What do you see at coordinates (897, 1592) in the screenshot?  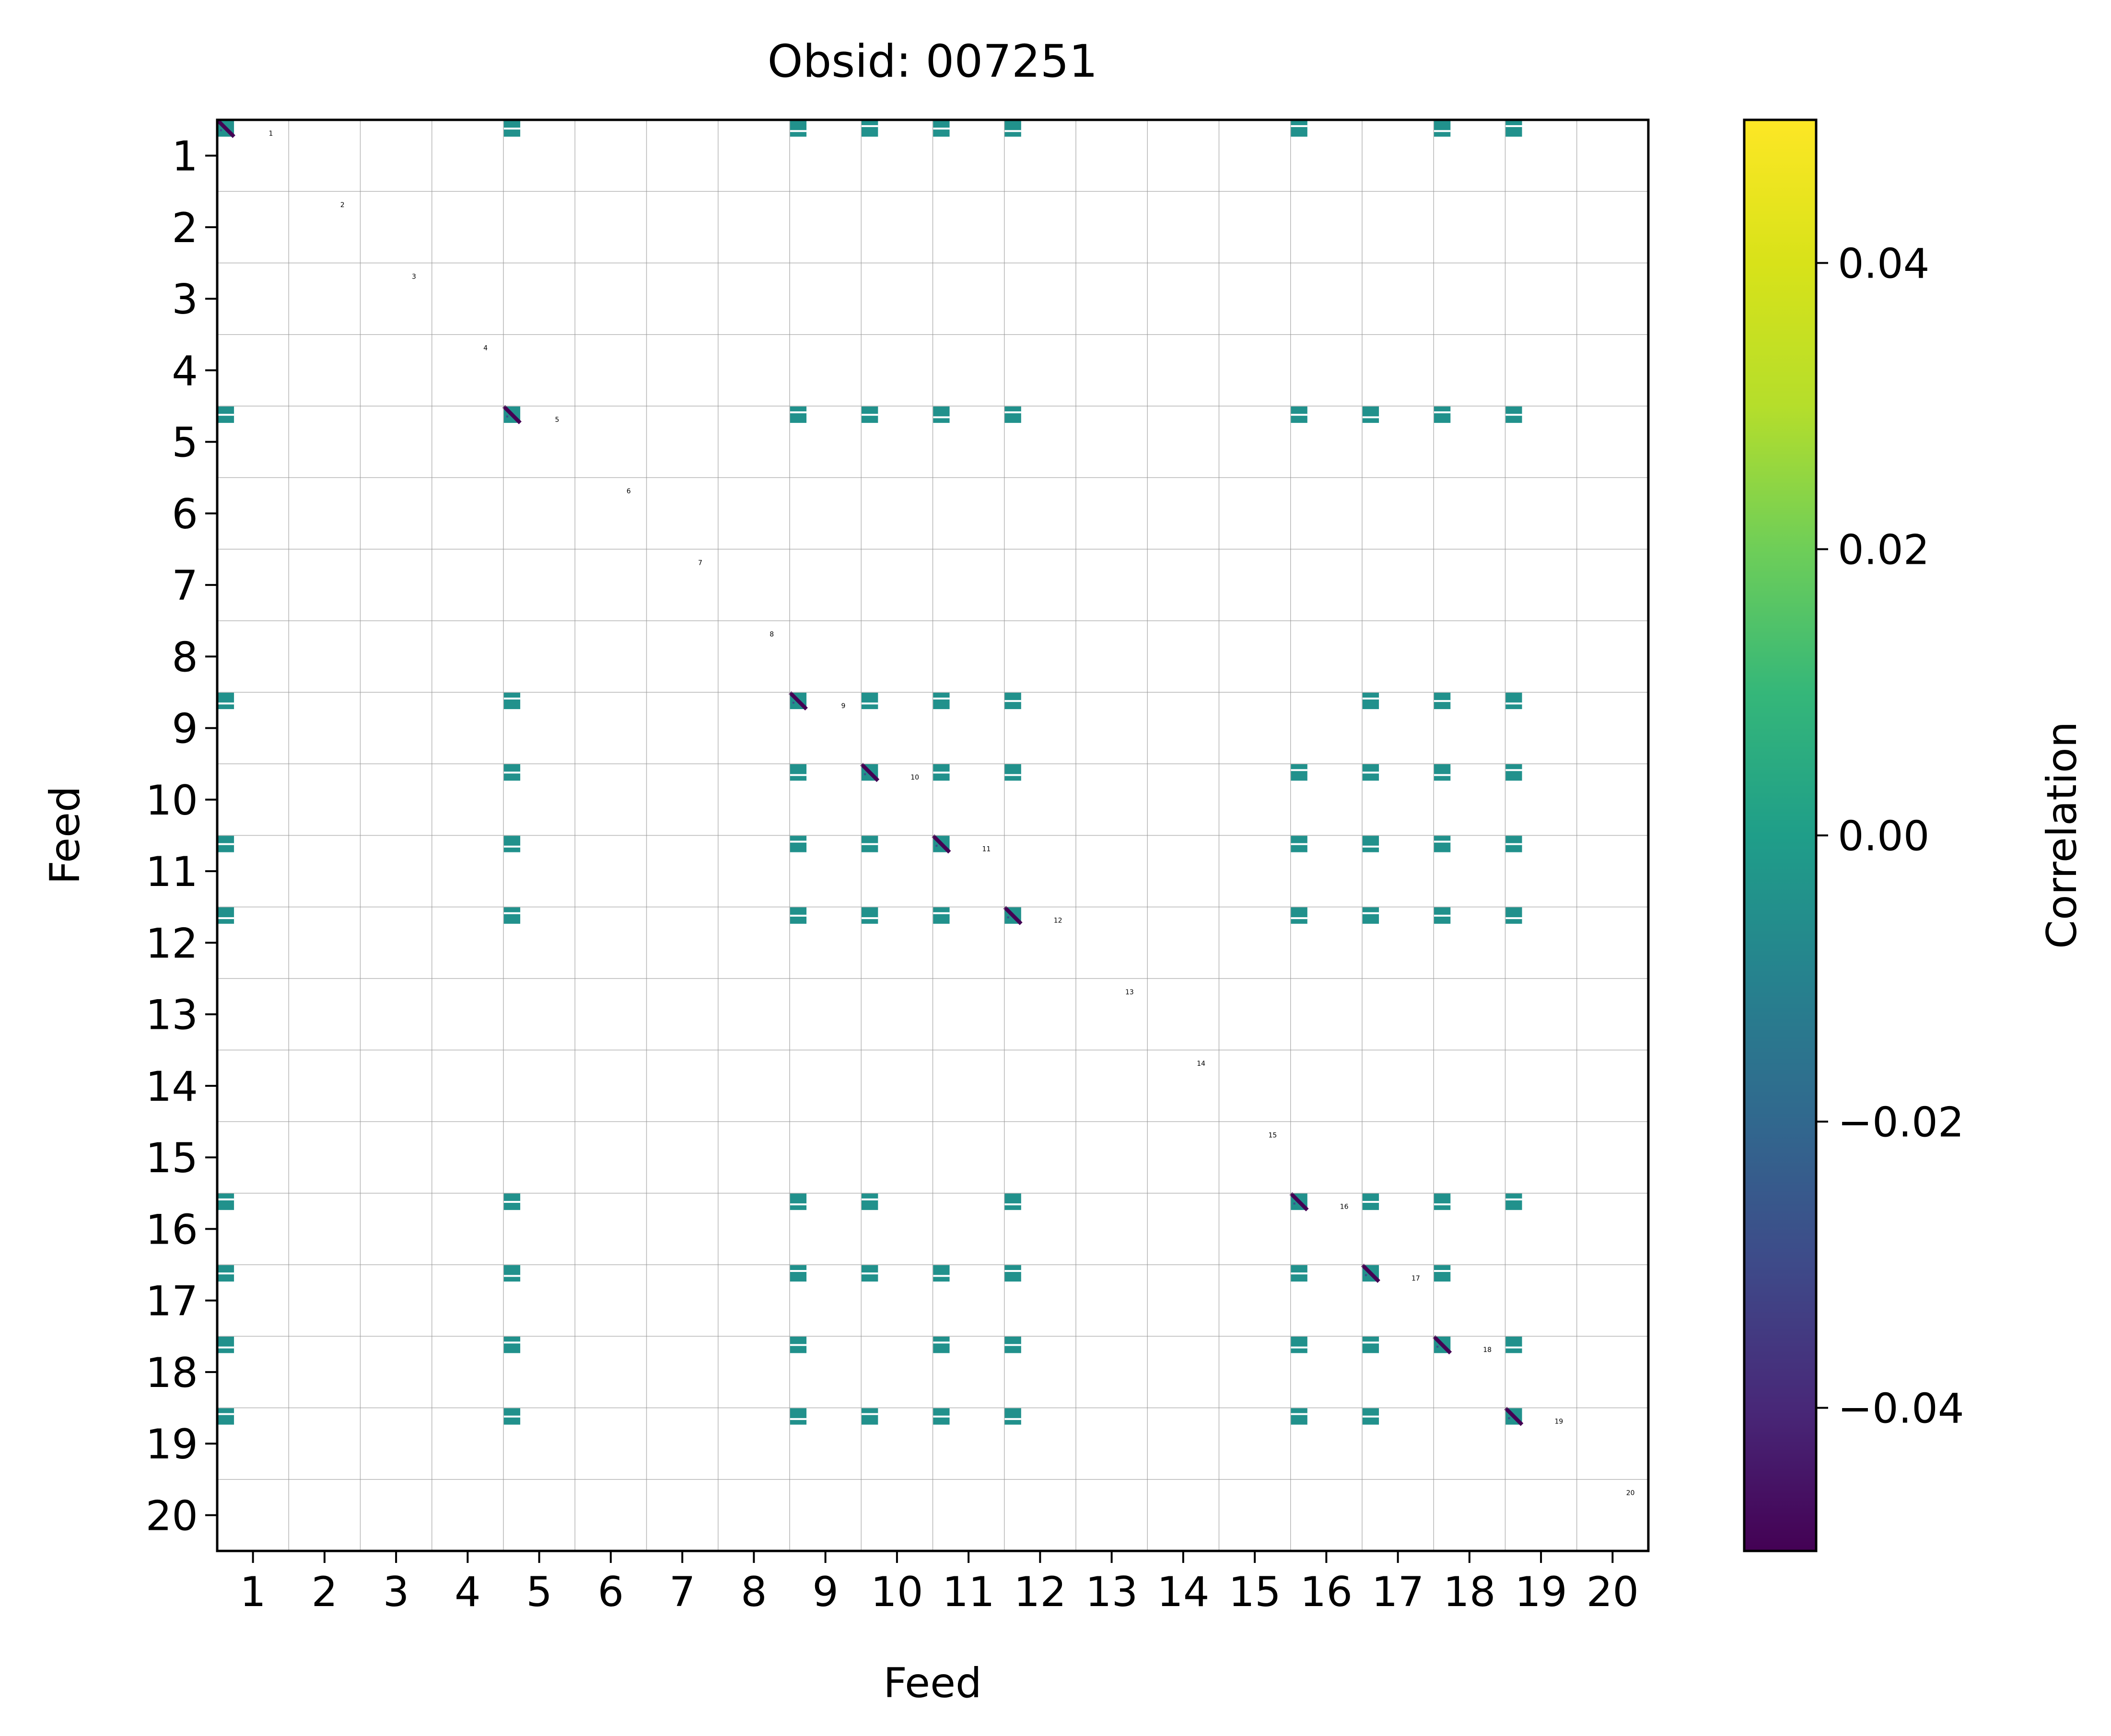 I see `x-tick-label: 10` at bounding box center [897, 1592].